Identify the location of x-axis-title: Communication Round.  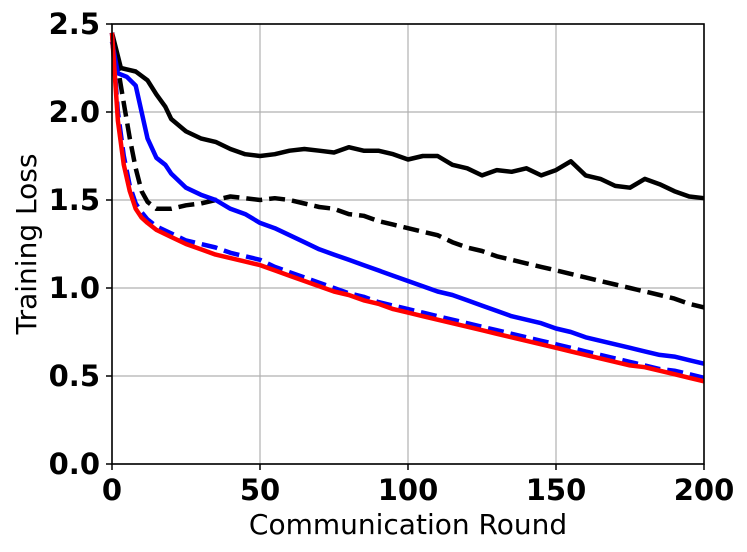
(408, 524).